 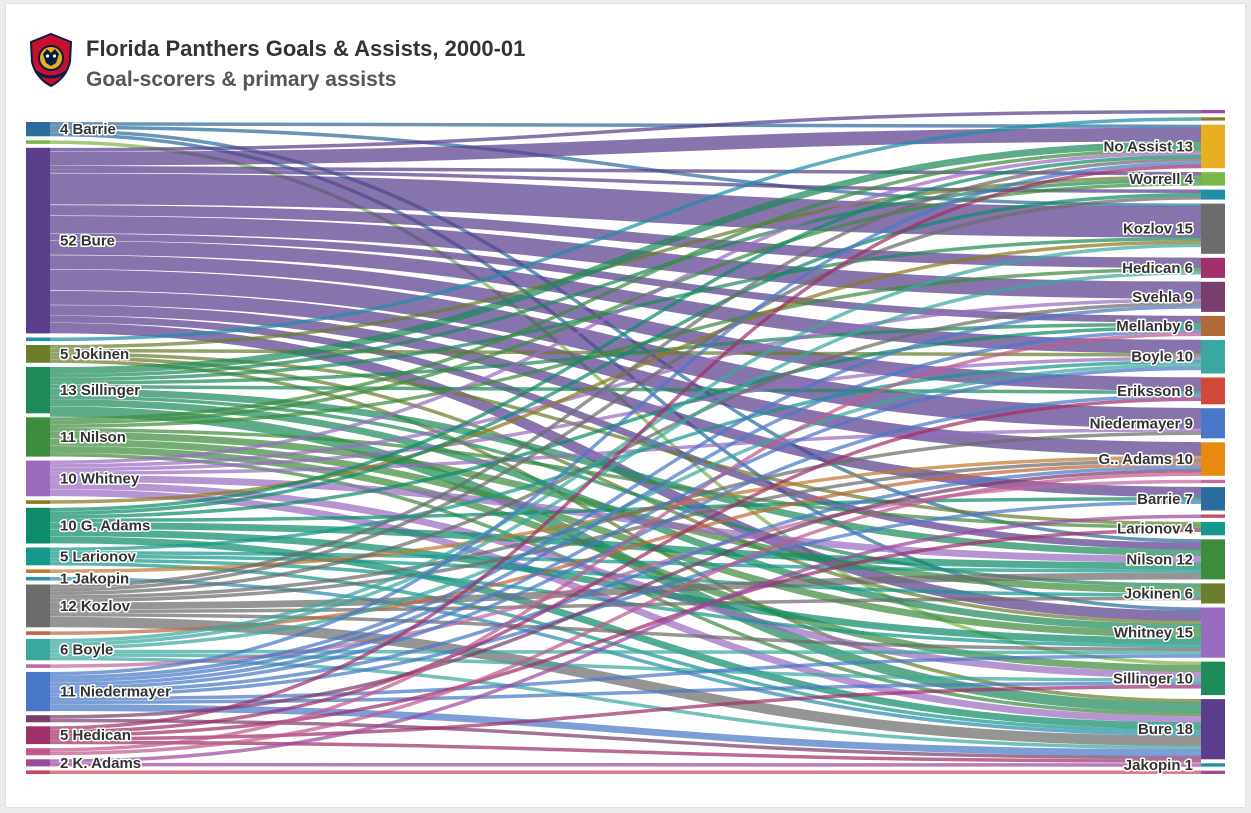 What do you see at coordinates (1213, 559) in the screenshot?
I see `node-r-nilson` at bounding box center [1213, 559].